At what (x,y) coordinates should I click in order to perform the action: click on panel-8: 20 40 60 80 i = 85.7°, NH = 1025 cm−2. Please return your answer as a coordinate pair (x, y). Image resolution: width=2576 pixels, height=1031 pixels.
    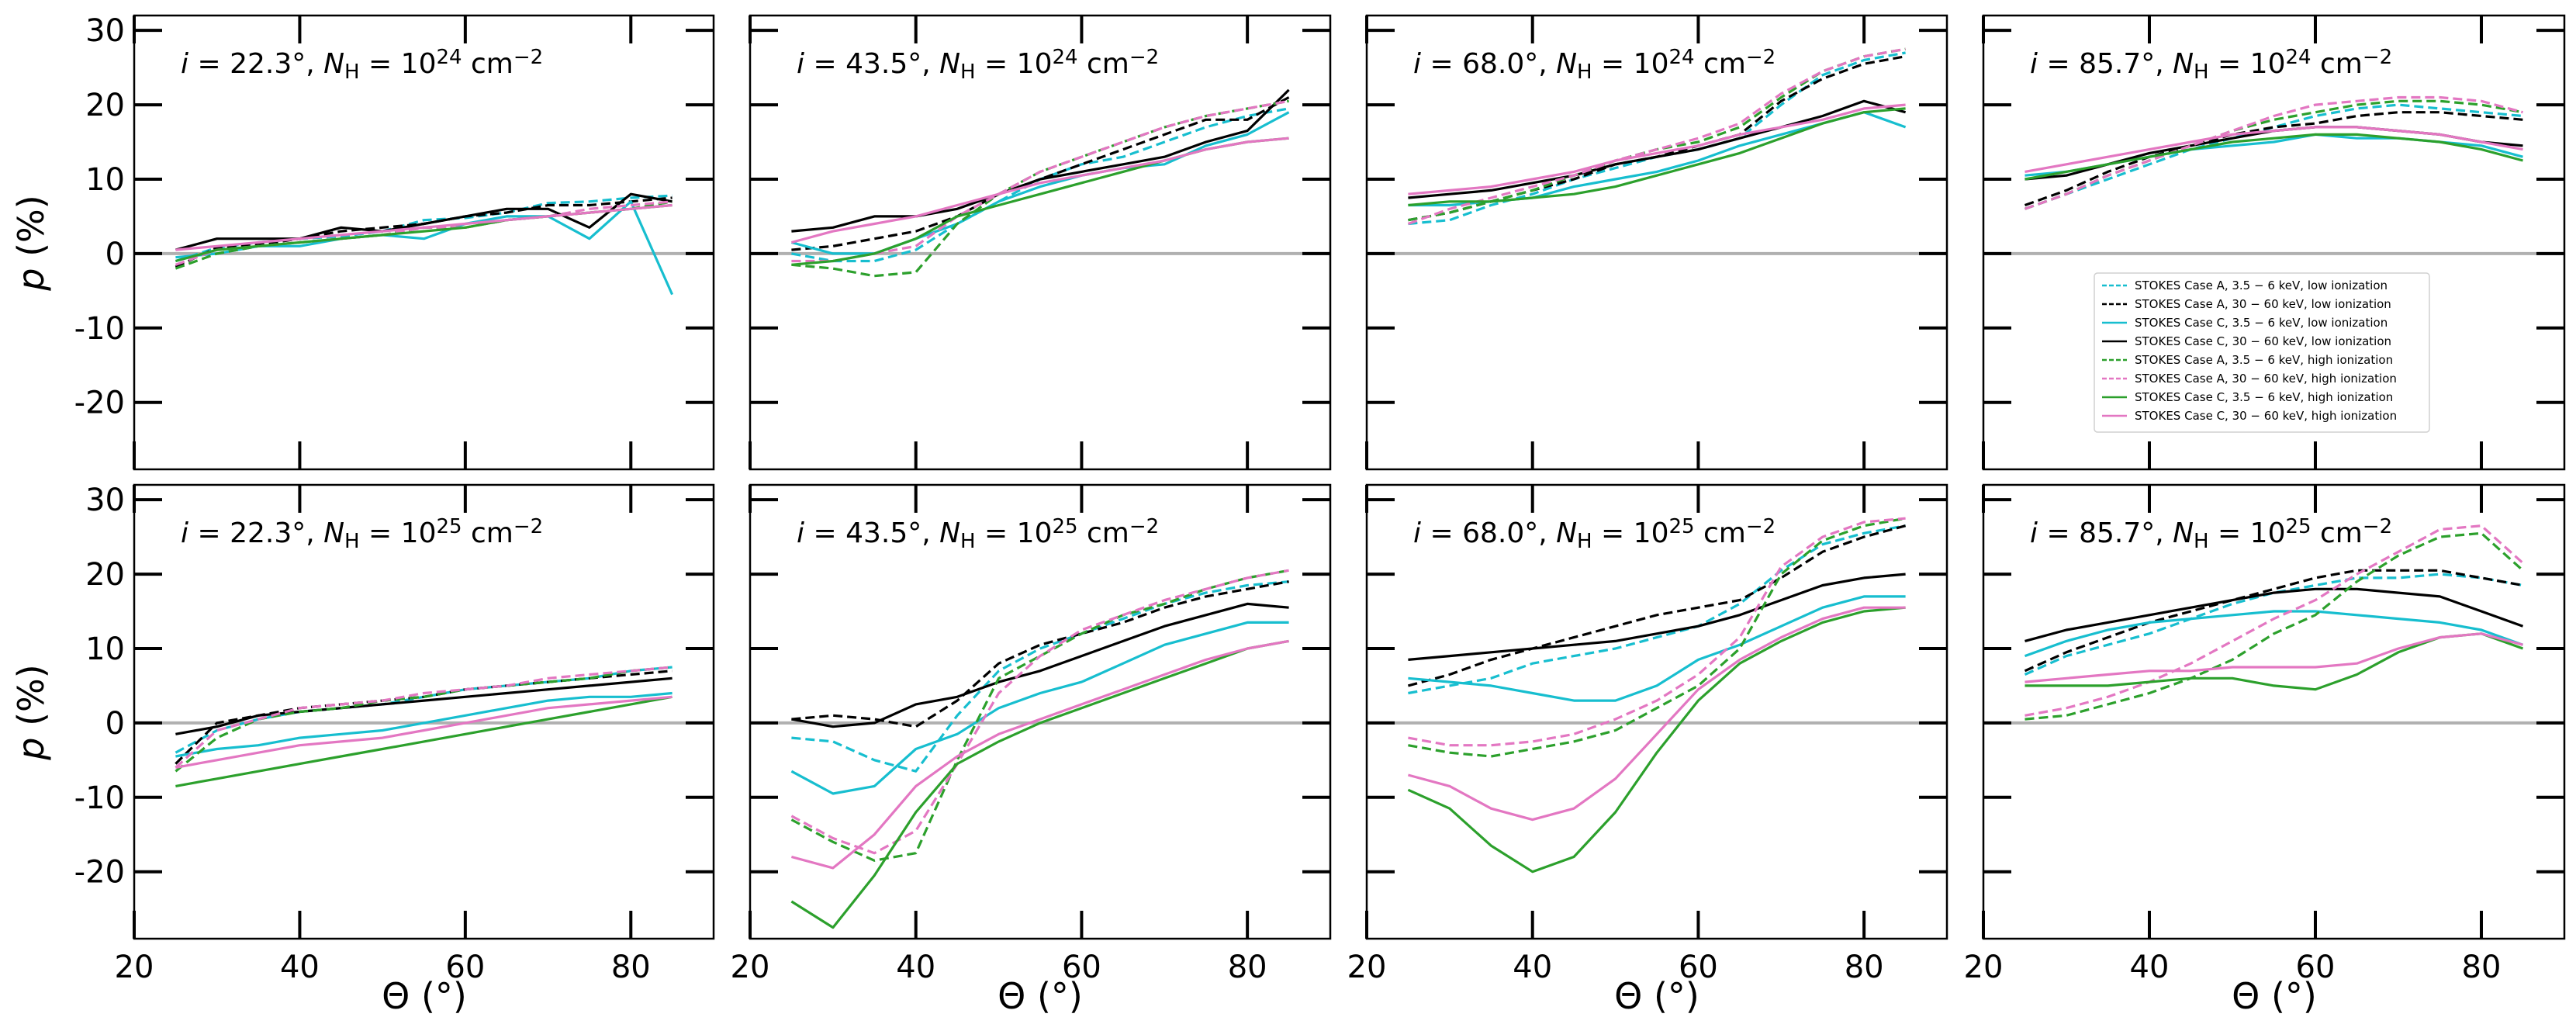
    Looking at the image, I should click on (2265, 734).